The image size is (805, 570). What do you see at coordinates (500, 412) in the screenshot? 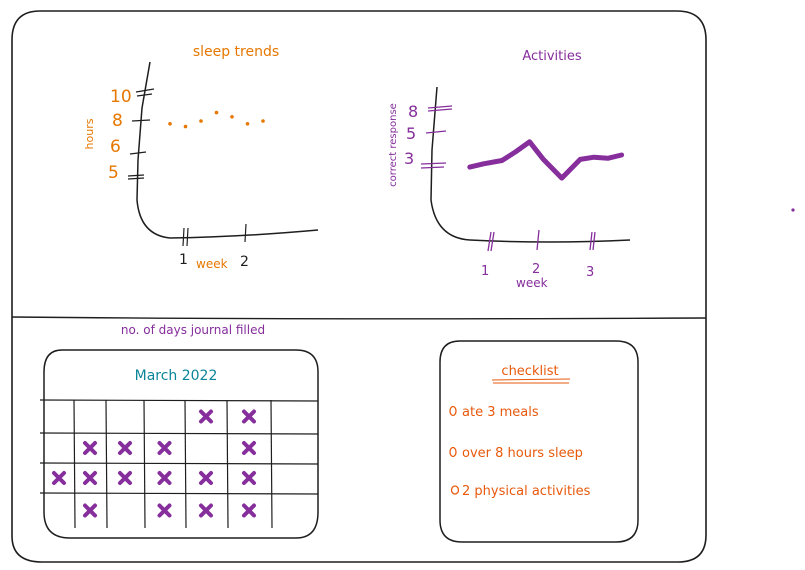
I see `checklist-item-1-label: ate 3 meals` at bounding box center [500, 412].